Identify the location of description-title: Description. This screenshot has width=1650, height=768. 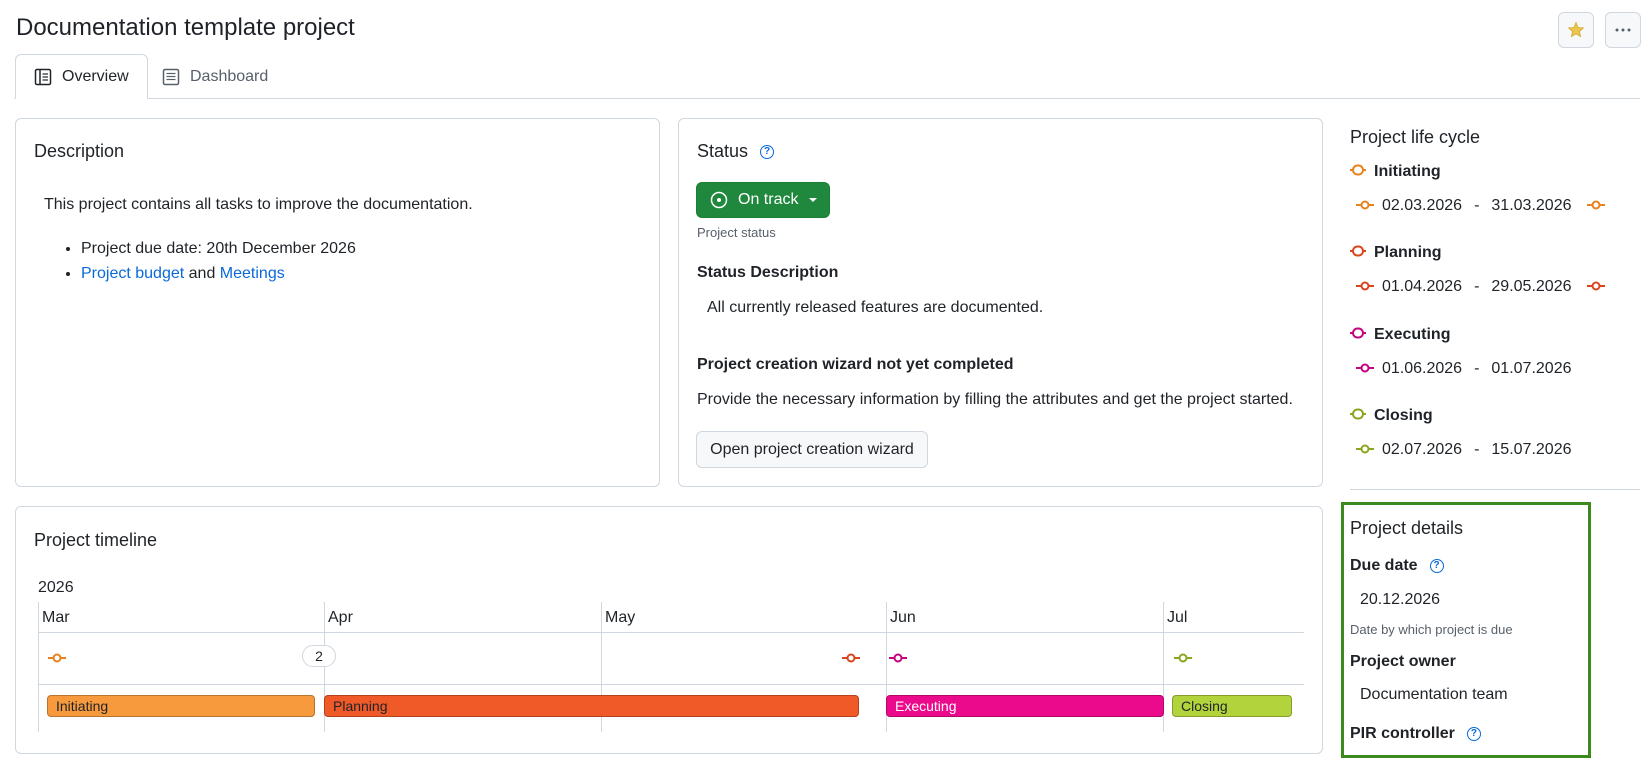
(79, 151).